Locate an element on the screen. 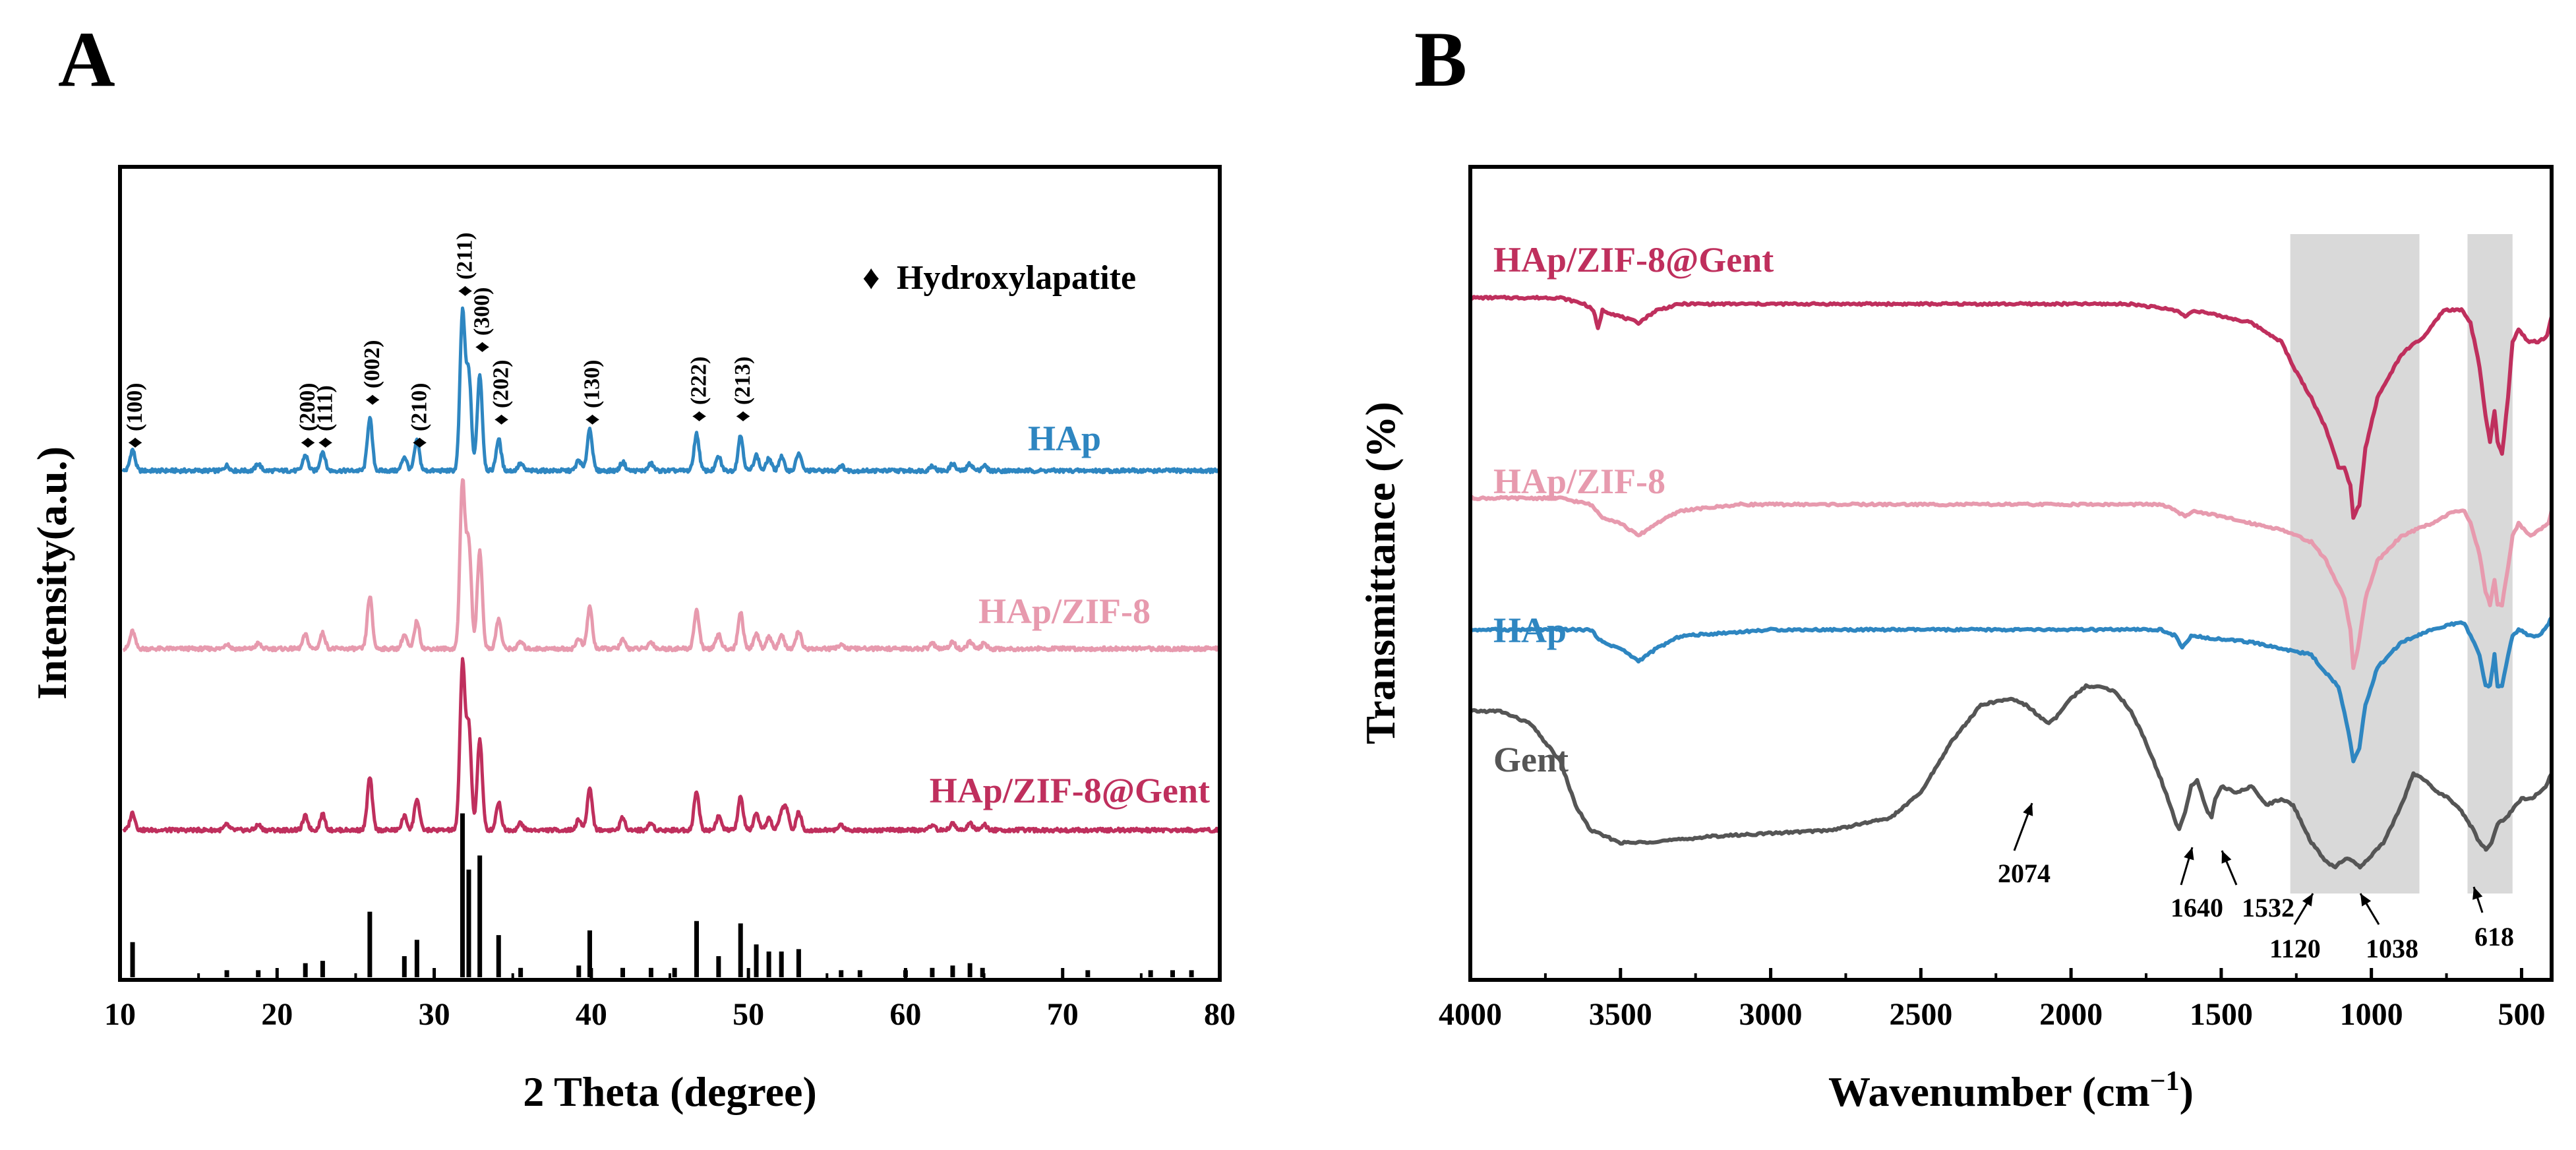 This screenshot has height=1150, width=2576. hkl-label: ♦ (202) is located at coordinates (501, 393).